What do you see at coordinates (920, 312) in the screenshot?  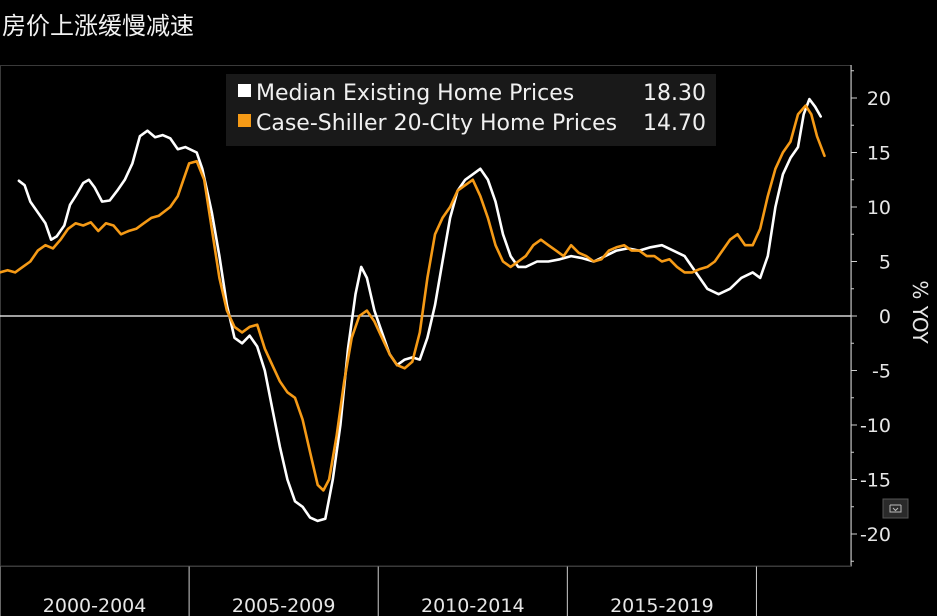 I see `y-axis-label: % YOY` at bounding box center [920, 312].